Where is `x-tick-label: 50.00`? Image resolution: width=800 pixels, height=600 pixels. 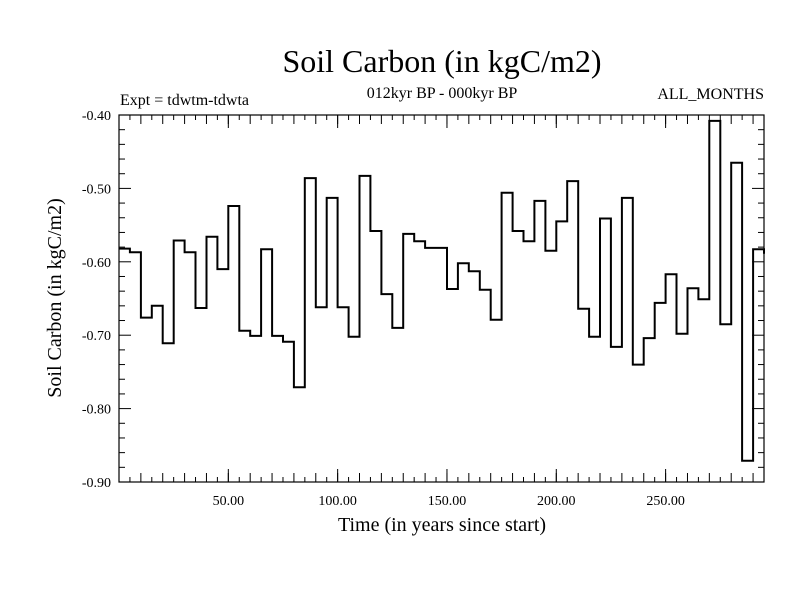
x-tick-label: 50.00 is located at coordinates (229, 501).